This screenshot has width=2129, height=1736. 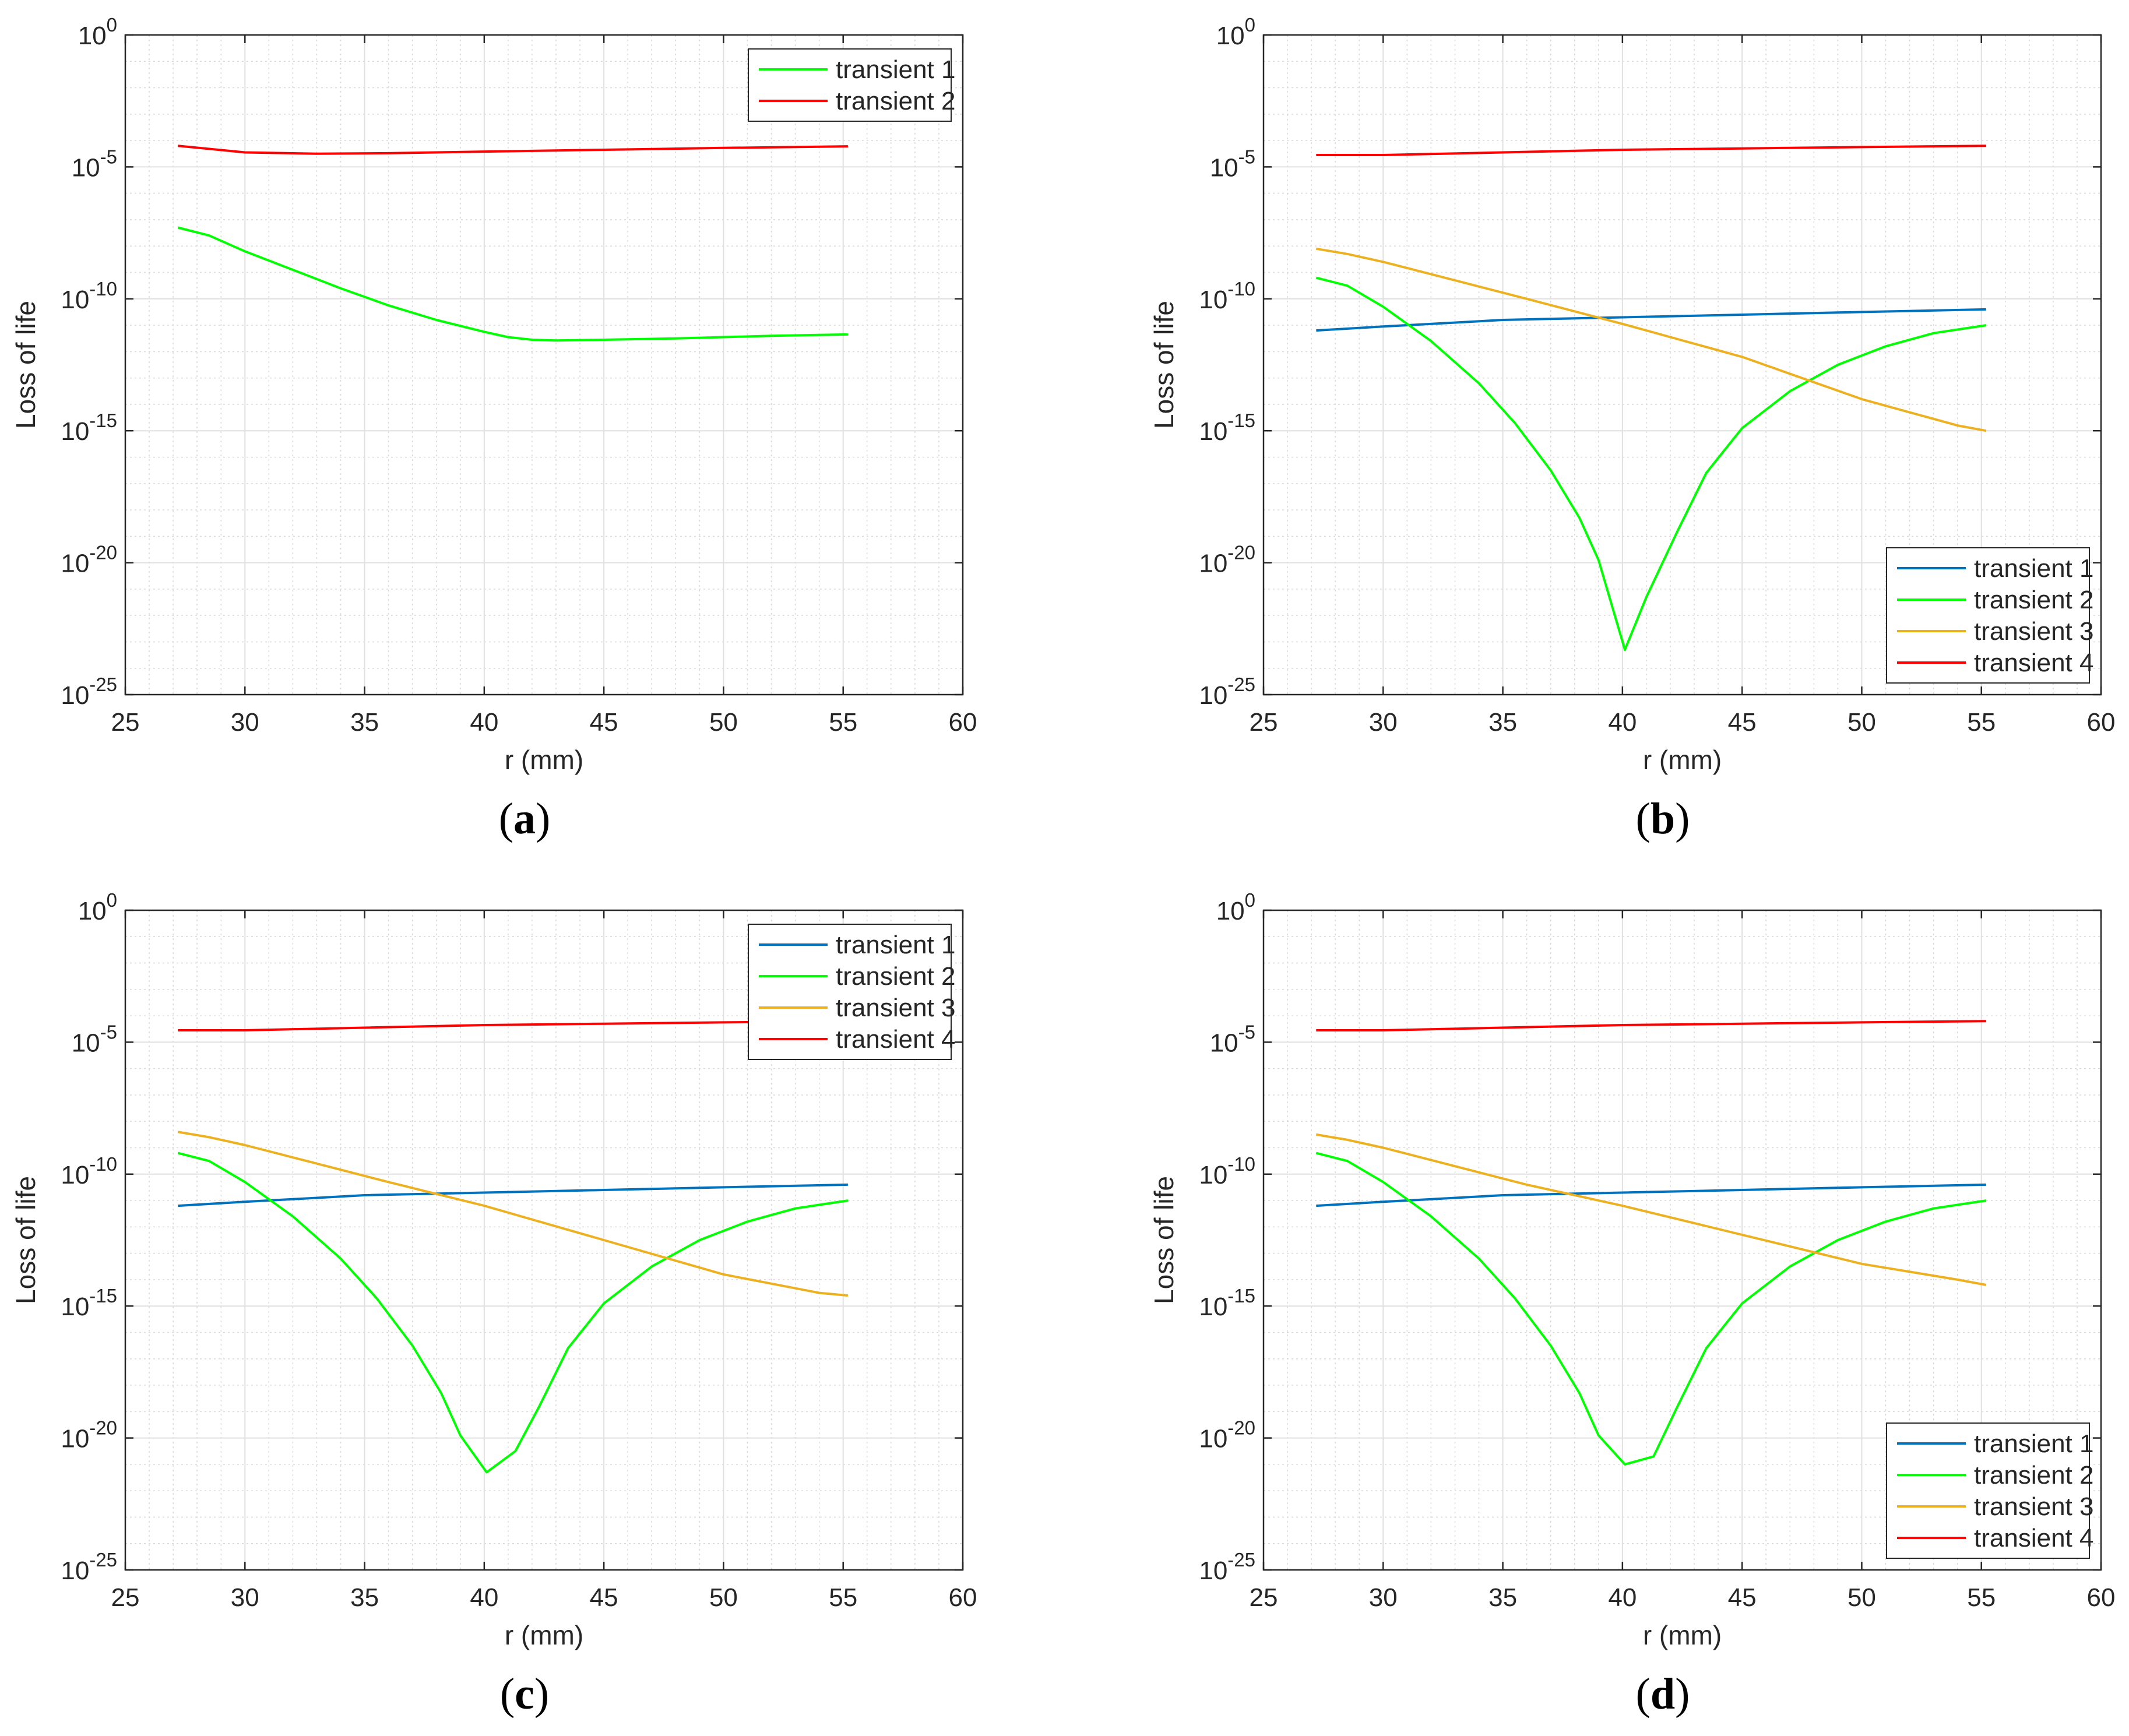 I want to click on panel-caption: (b), so click(x=1663, y=819).